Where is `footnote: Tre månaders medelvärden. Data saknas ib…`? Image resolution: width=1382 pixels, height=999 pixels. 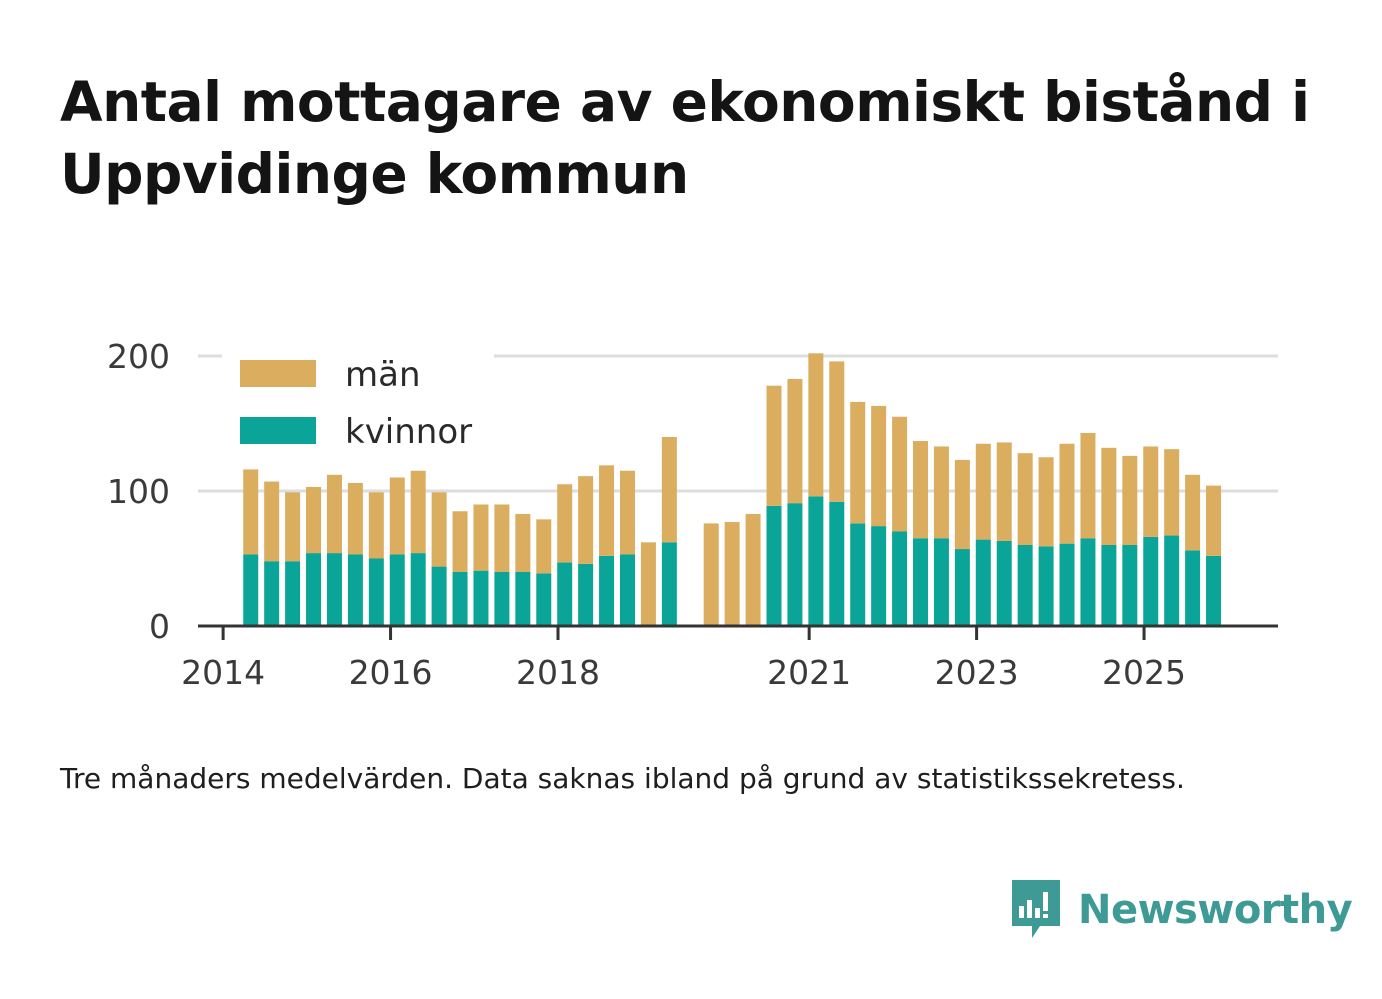 footnote: Tre månaders medelvärden. Data saknas ib… is located at coordinates (622, 778).